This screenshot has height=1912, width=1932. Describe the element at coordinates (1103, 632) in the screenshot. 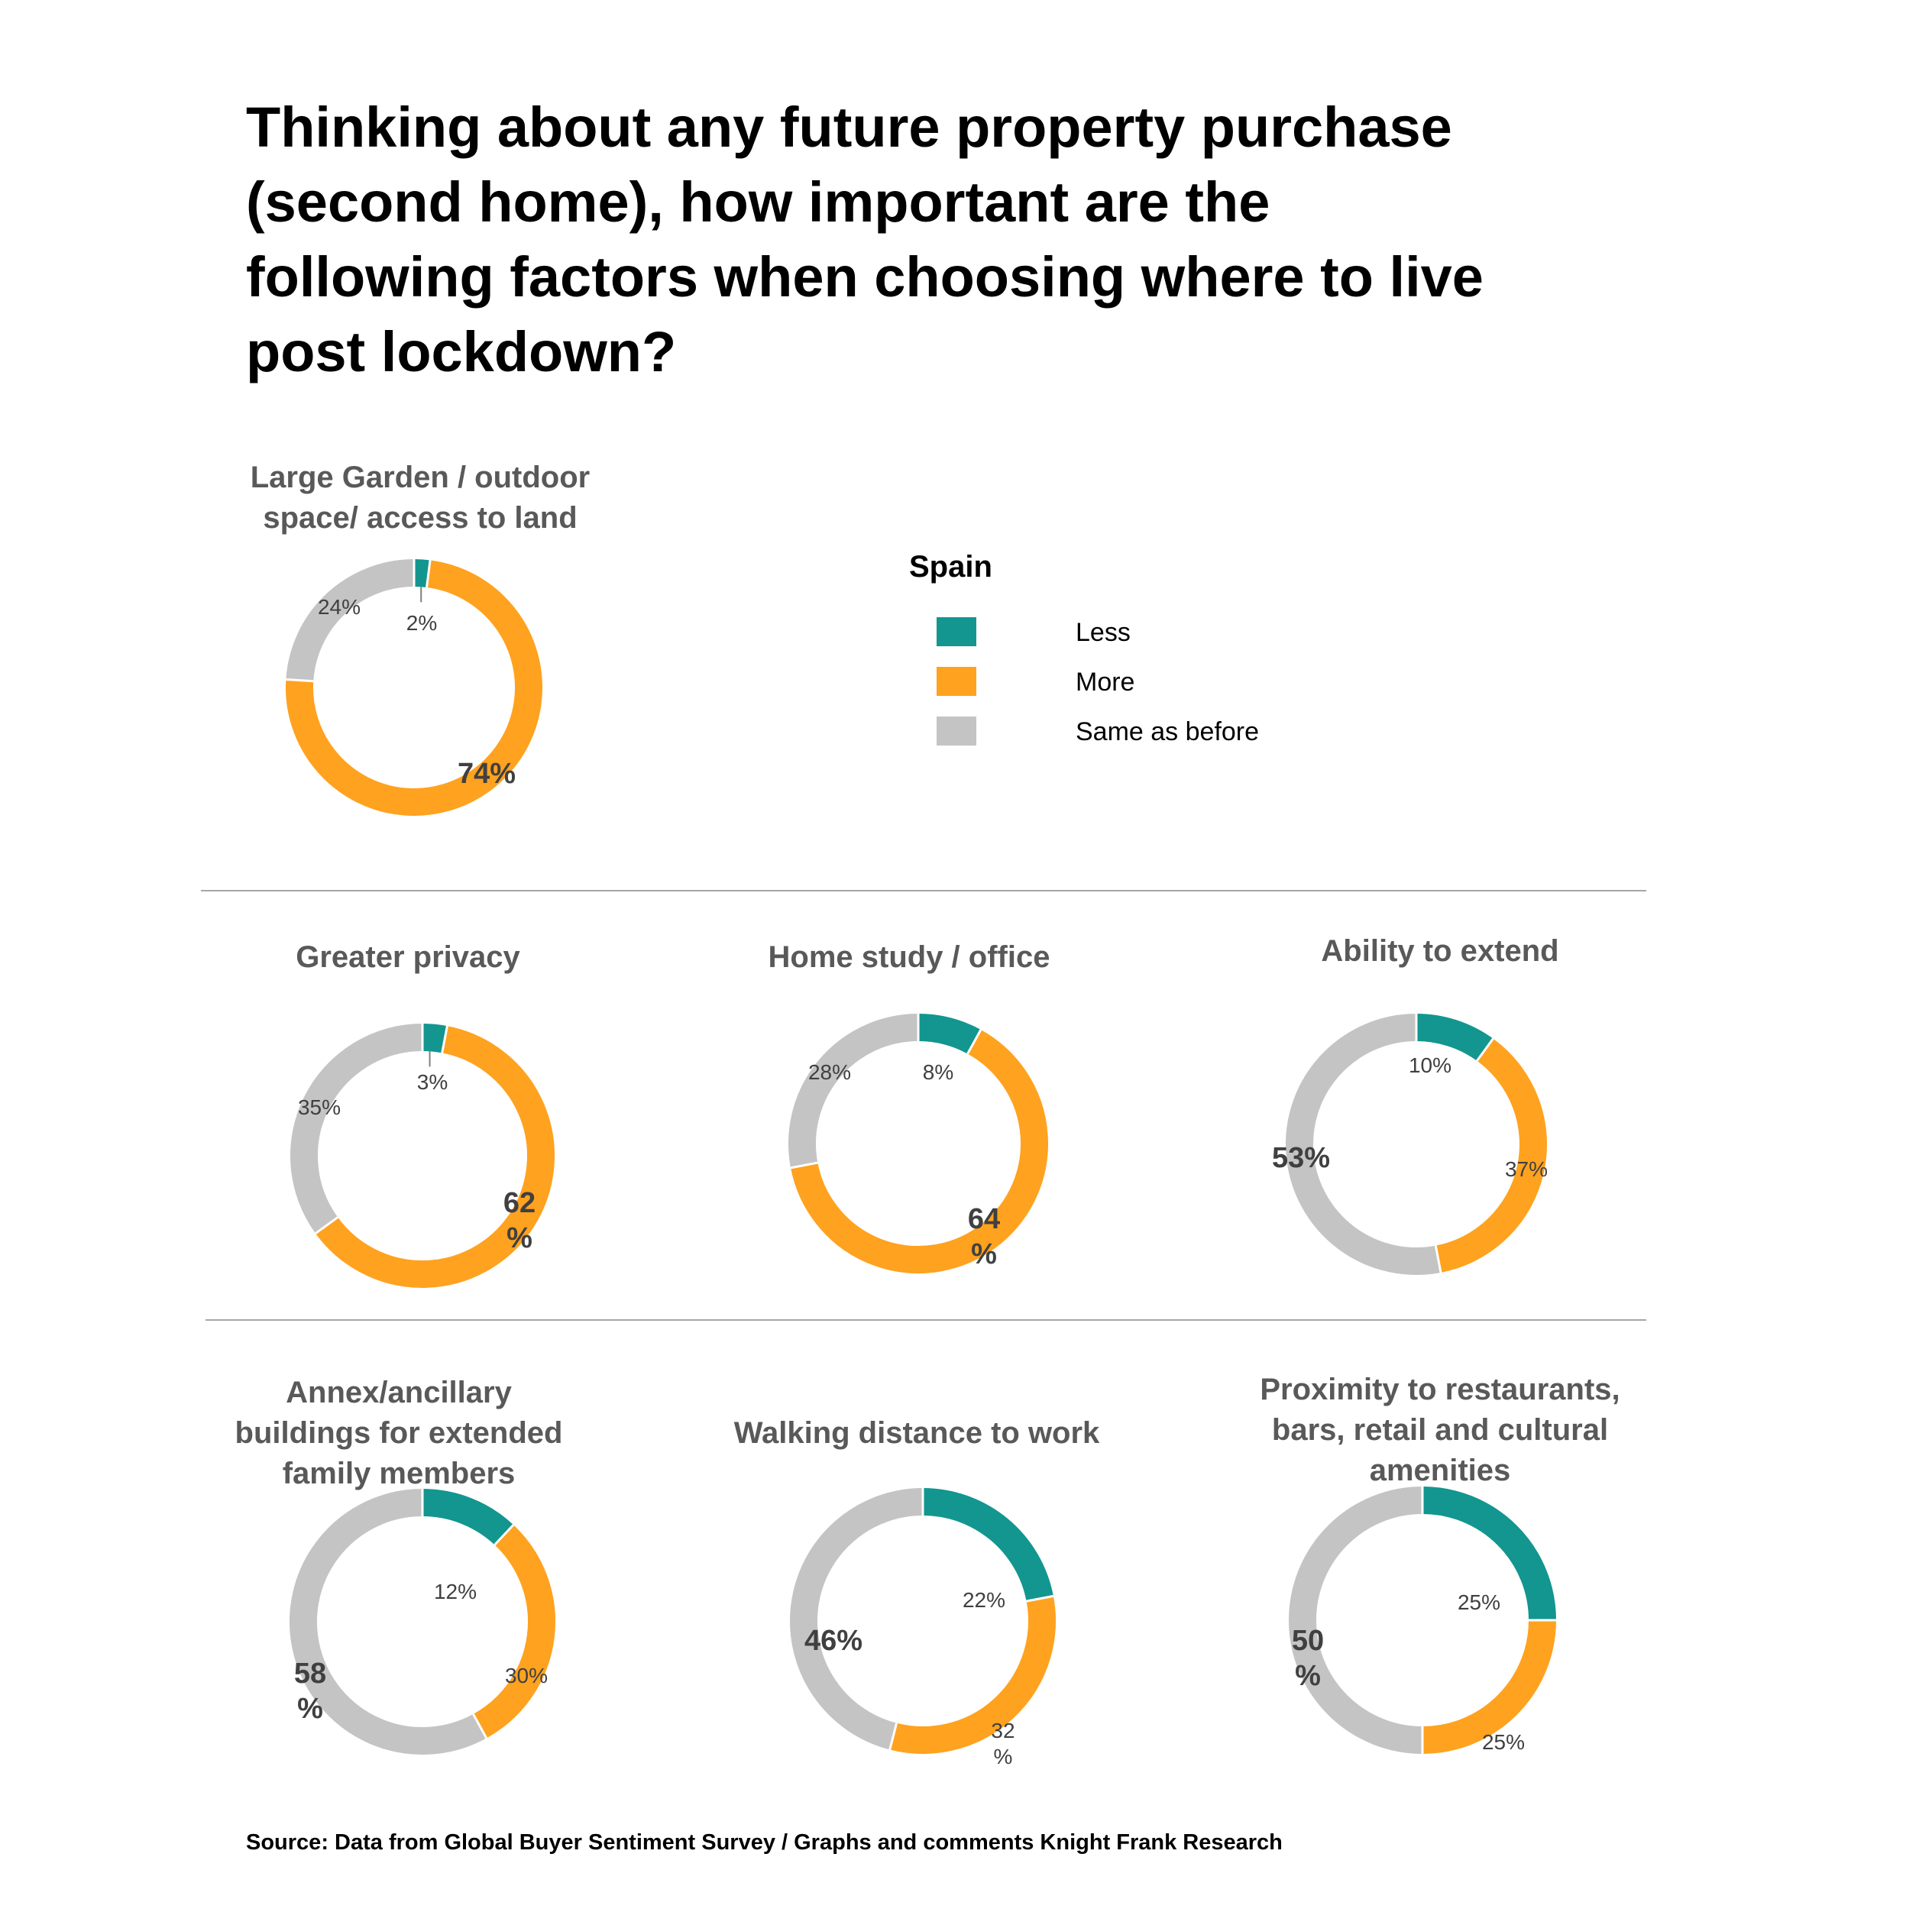

I see `legend-label-less: Less` at that location.